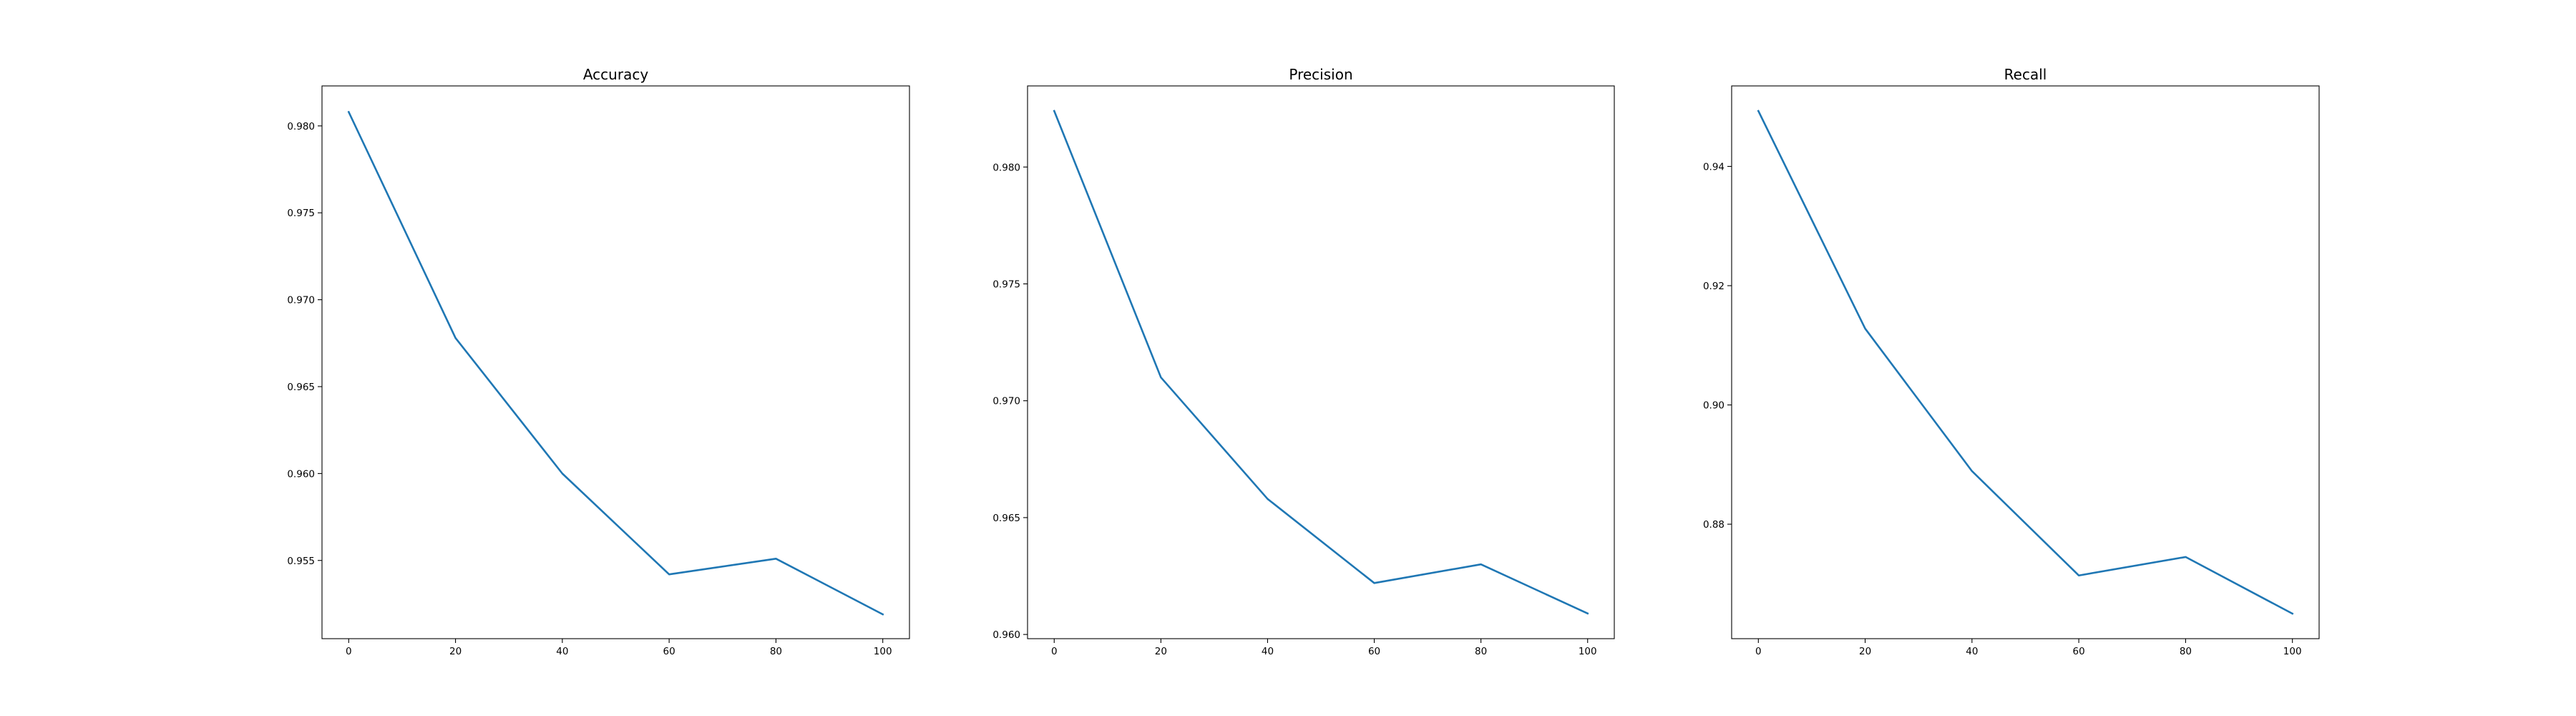 The width and height of the screenshot is (2576, 716). Describe the element at coordinates (301, 474) in the screenshot. I see `accuracy-y-tick-label: 0.960` at that location.